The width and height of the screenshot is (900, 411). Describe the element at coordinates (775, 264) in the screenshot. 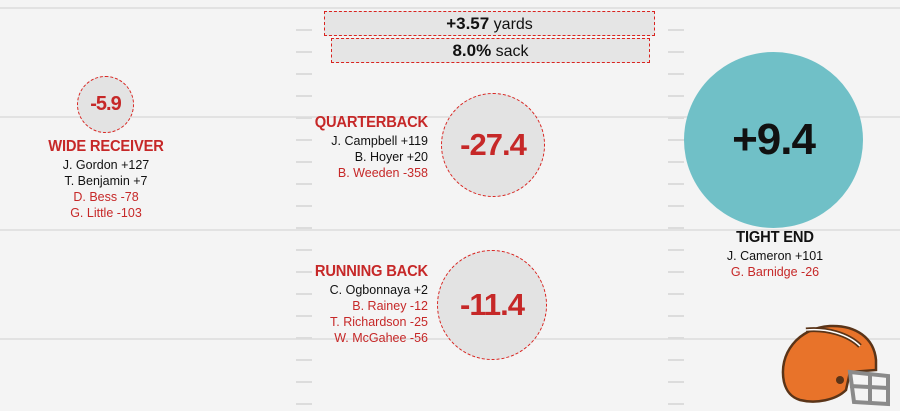

I see `tight-end-player-list: J. Cameron +101 G. Barnidge -26` at that location.